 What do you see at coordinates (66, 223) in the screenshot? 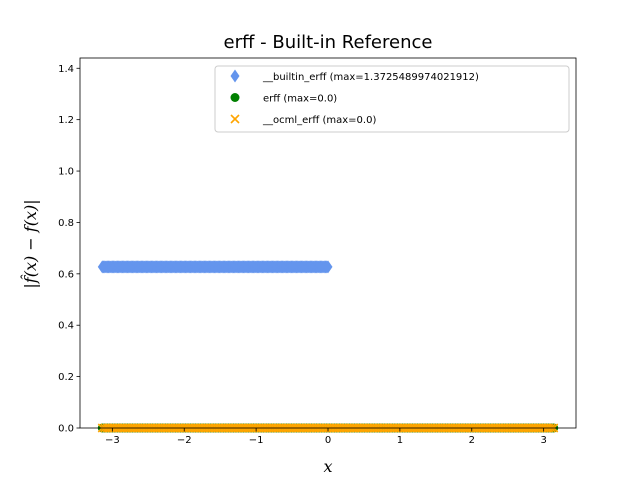
I see `y-tick-label: 0.8` at bounding box center [66, 223].